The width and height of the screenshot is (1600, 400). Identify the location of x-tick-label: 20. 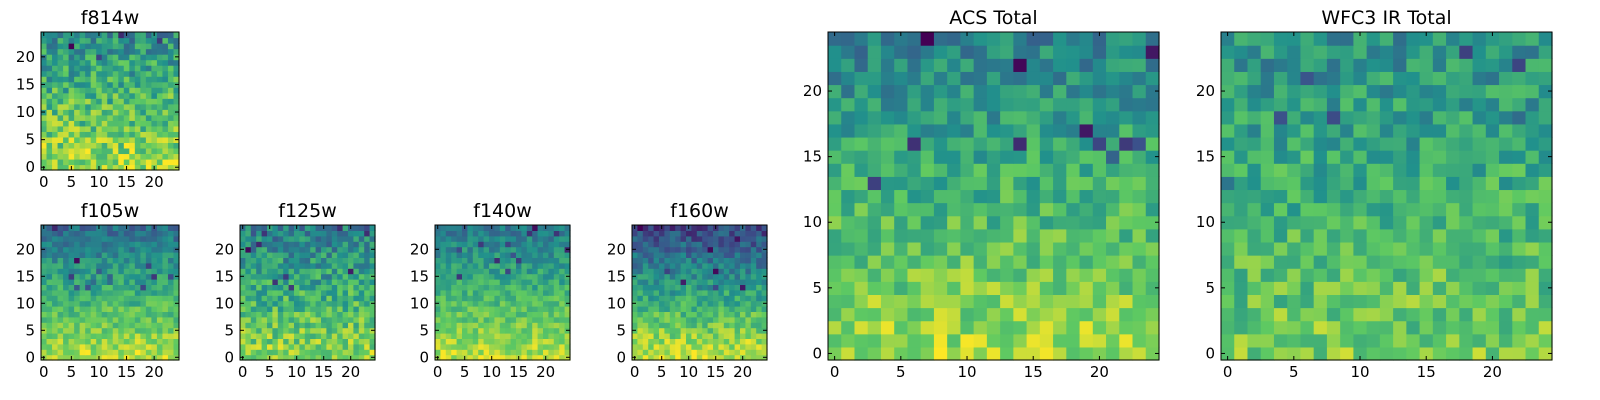
(154, 372).